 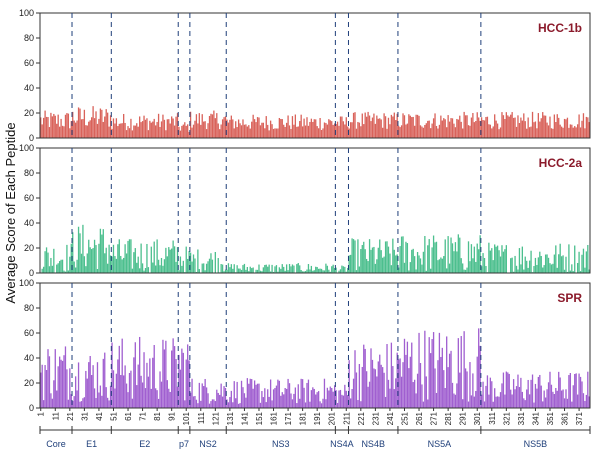 What do you see at coordinates (390, 418) in the screenshot?
I see `x-tick-label: 241` at bounding box center [390, 418].